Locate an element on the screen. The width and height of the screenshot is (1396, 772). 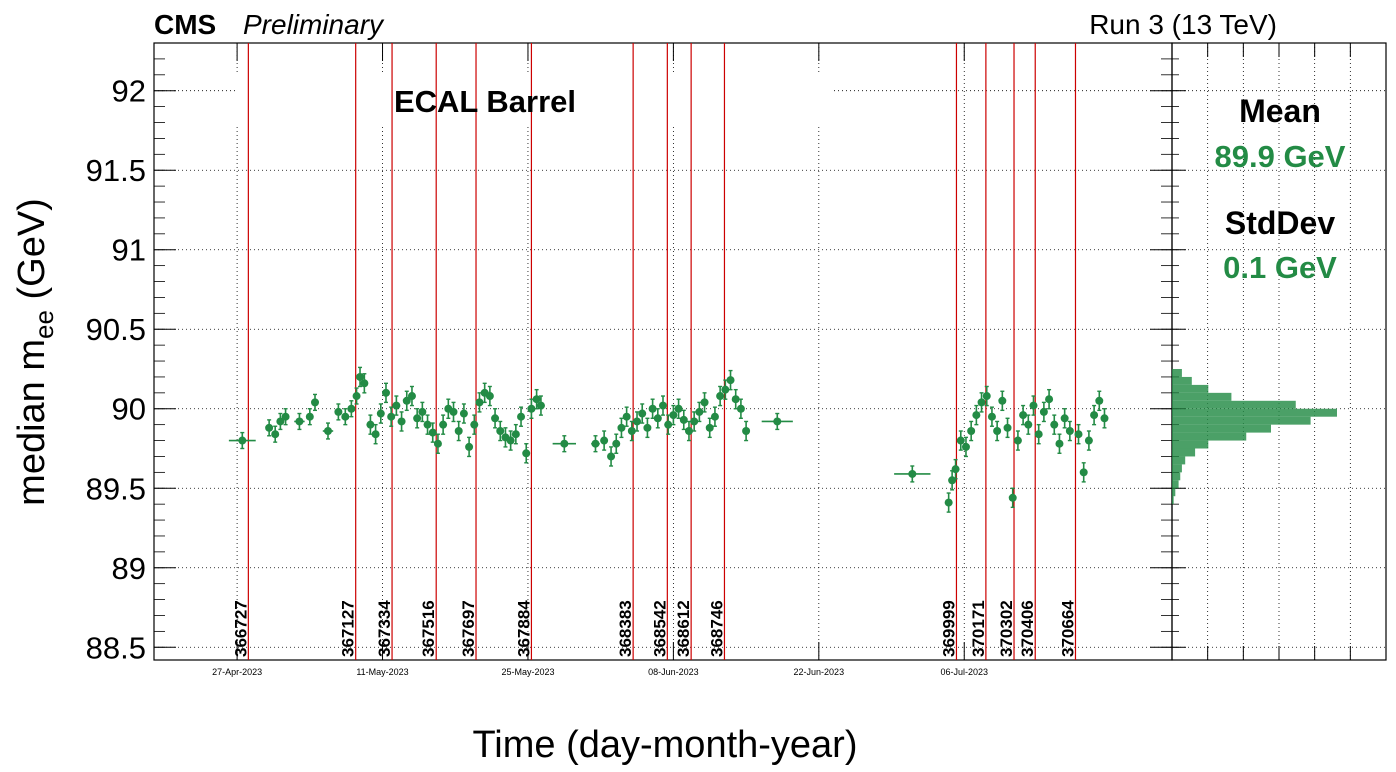
y-tick-label: 91.5 is located at coordinates (116, 170).